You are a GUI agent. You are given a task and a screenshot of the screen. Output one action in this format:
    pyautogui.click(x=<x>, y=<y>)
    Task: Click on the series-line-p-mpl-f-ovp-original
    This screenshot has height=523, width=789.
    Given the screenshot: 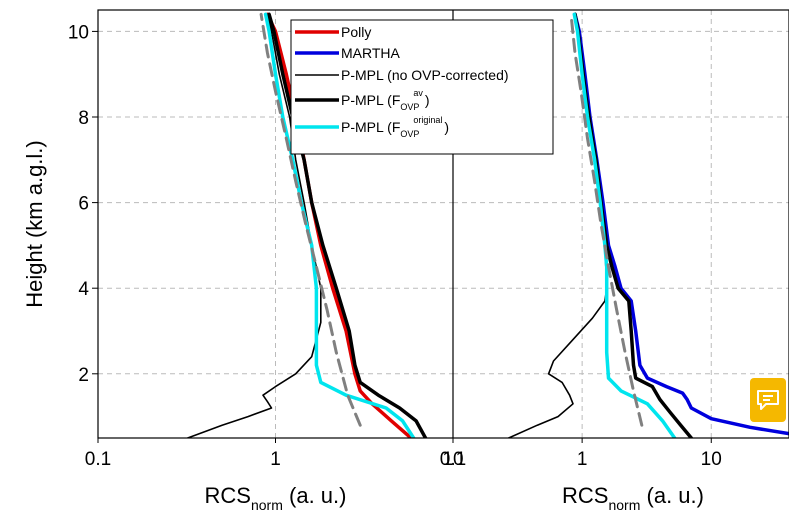 What is the action you would take?
    pyautogui.click(x=624, y=225)
    